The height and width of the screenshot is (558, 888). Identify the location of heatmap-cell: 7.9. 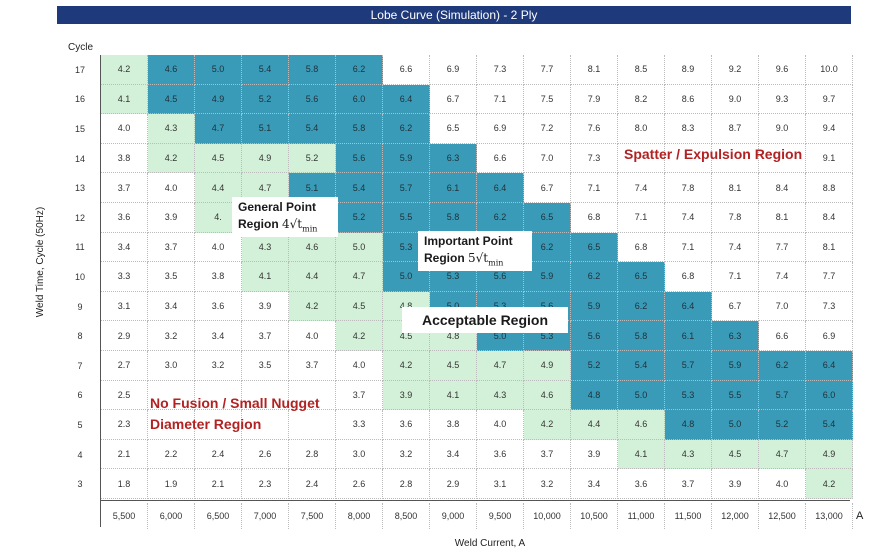
(594, 99).